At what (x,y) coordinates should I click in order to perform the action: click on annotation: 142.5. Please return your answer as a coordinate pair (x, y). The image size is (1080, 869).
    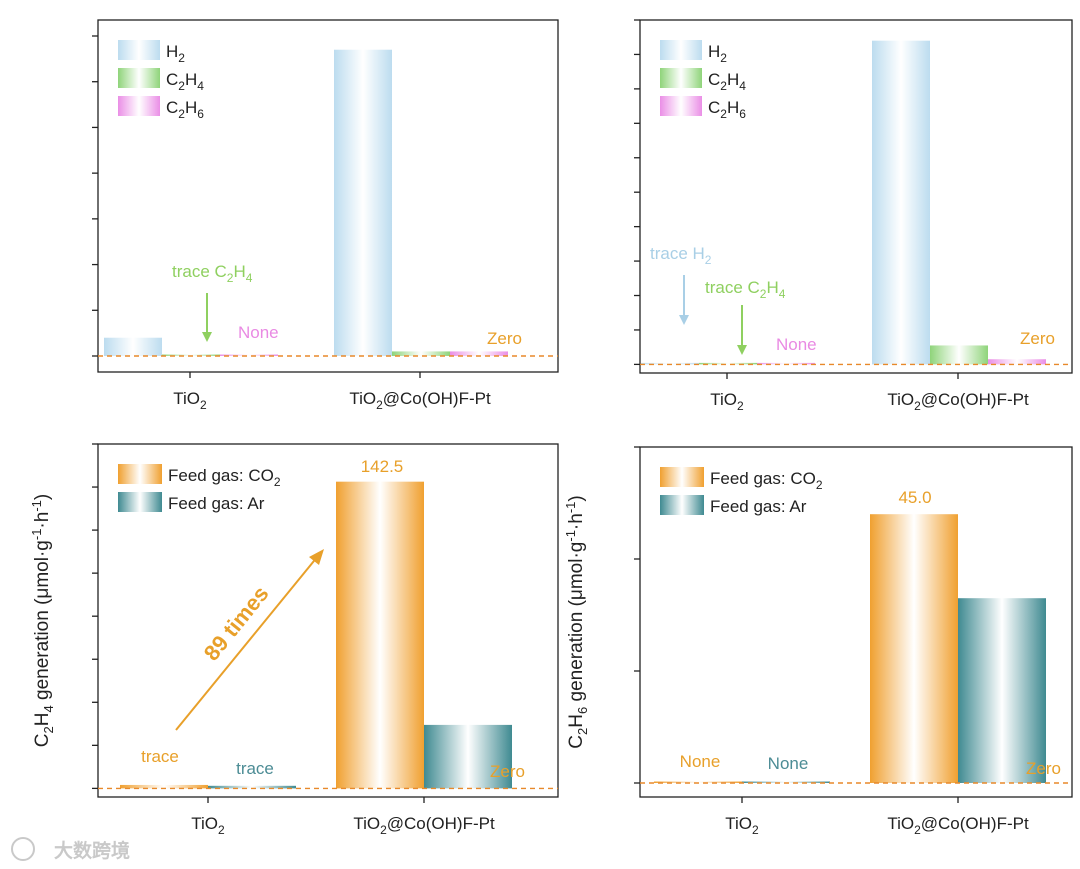
    Looking at the image, I should click on (382, 466).